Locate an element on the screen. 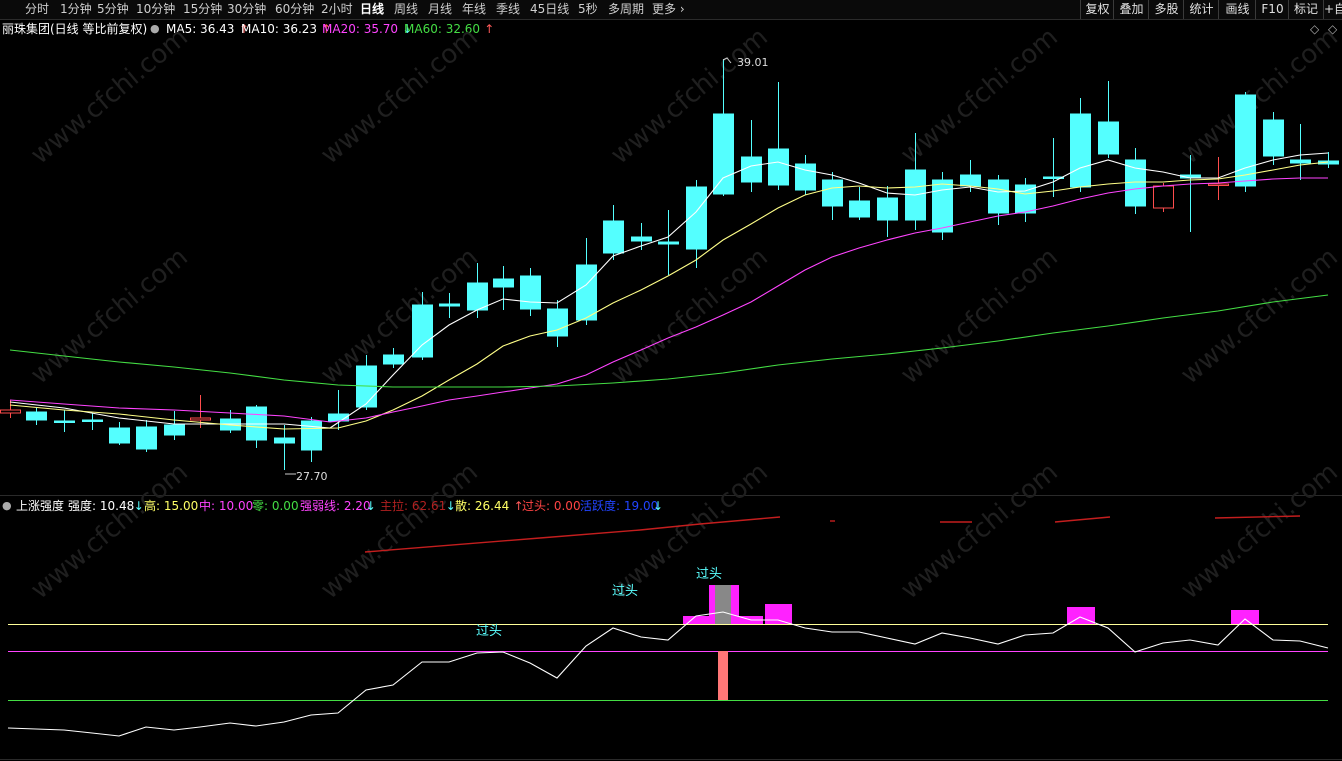 The height and width of the screenshot is (761, 1342). ma-legend-arrow-2: ↓ is located at coordinates (407, 29).